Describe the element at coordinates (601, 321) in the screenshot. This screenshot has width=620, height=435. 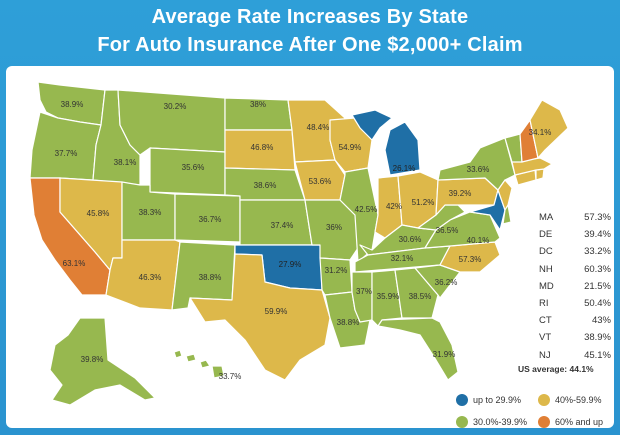
I see `small-state-value: 43%` at that location.